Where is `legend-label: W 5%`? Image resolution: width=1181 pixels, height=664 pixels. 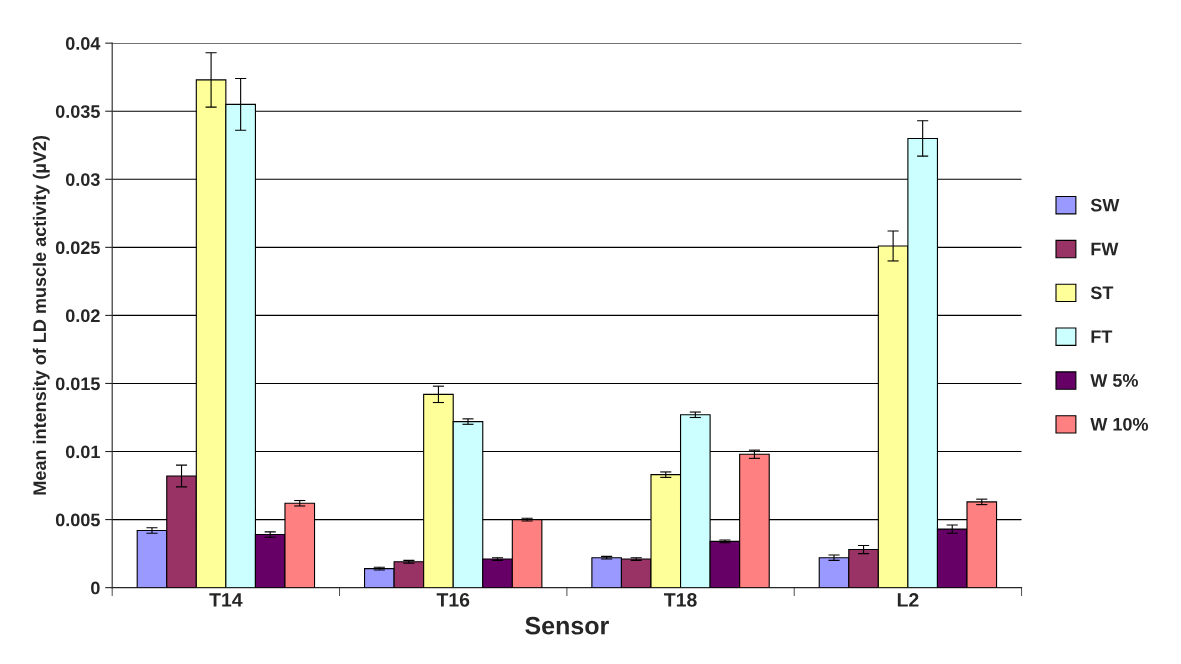 legend-label: W 5% is located at coordinates (1114, 380).